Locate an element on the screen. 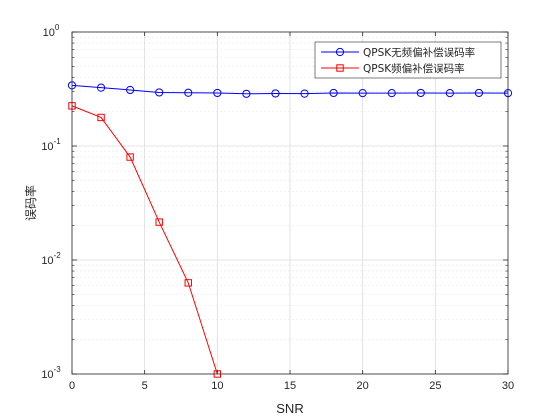 This screenshot has width=560, height=420. legend: QPSK无频偏补偿误码率 QPSK频偏补偿误码率 is located at coordinates (408, 60).